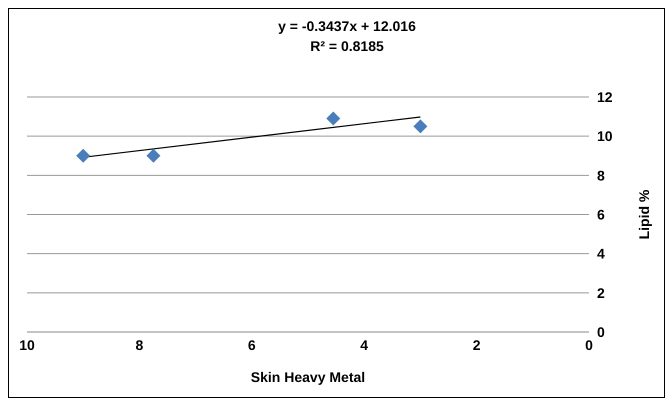 The width and height of the screenshot is (671, 404). I want to click on x-tick-label: 0, so click(589, 344).